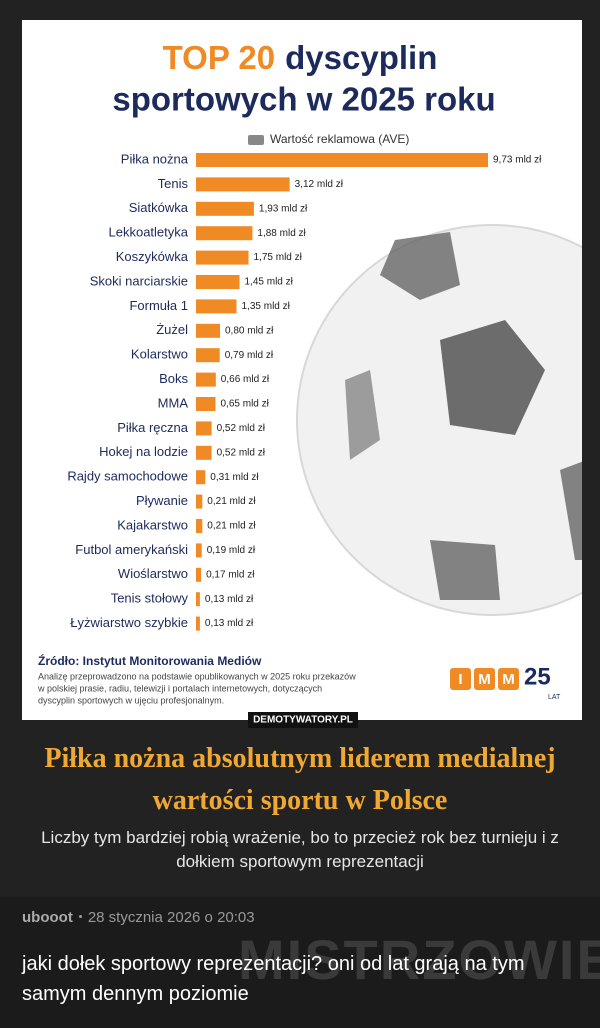 The height and width of the screenshot is (1028, 600). Describe the element at coordinates (159, 207) in the screenshot. I see `category-label: Siatkówka` at that location.